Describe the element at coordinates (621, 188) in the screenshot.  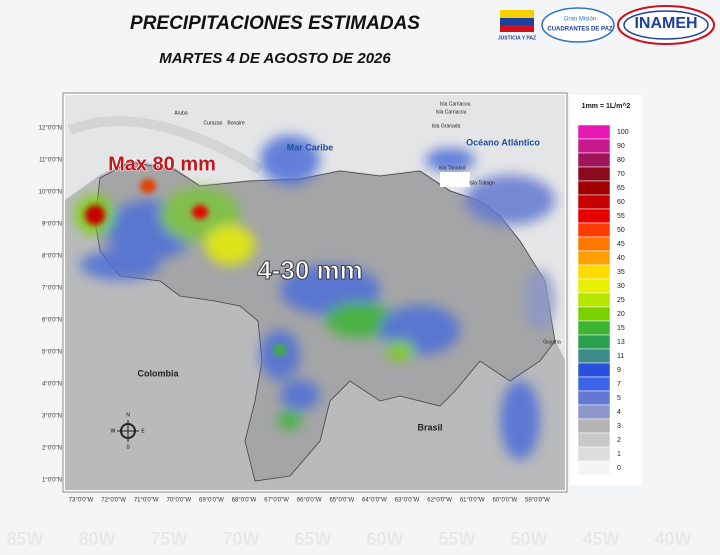
I see `legend-label: 65` at that location.